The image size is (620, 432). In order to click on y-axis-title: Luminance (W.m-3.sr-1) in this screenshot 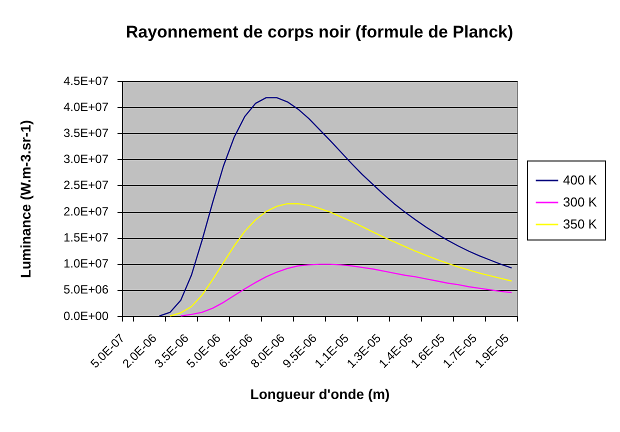, I will do `click(25, 199)`.